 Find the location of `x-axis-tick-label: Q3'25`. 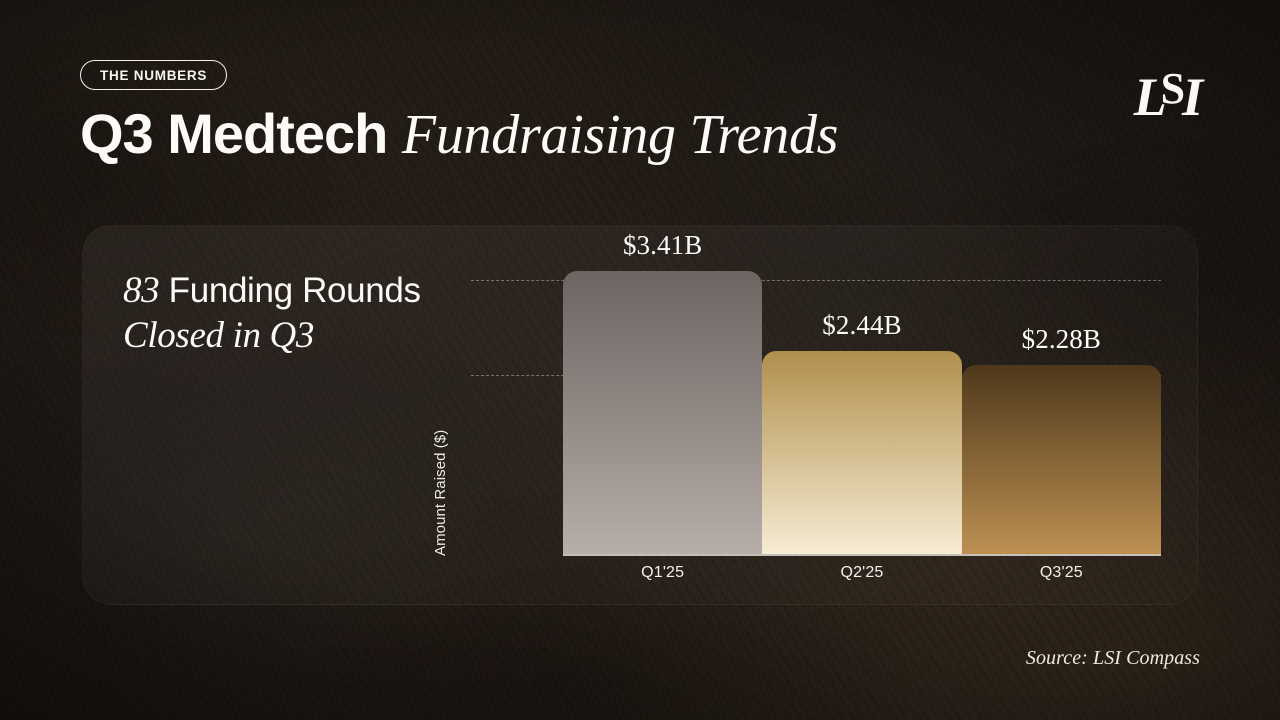

x-axis-tick-label: Q3'25 is located at coordinates (1061, 572).